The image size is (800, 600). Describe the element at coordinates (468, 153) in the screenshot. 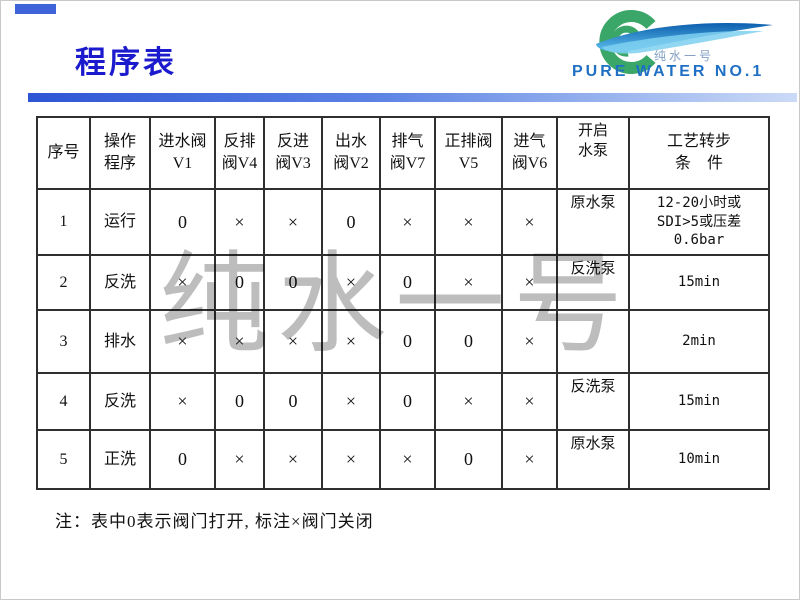

I see `header-cell: 正排阀 V5` at that location.